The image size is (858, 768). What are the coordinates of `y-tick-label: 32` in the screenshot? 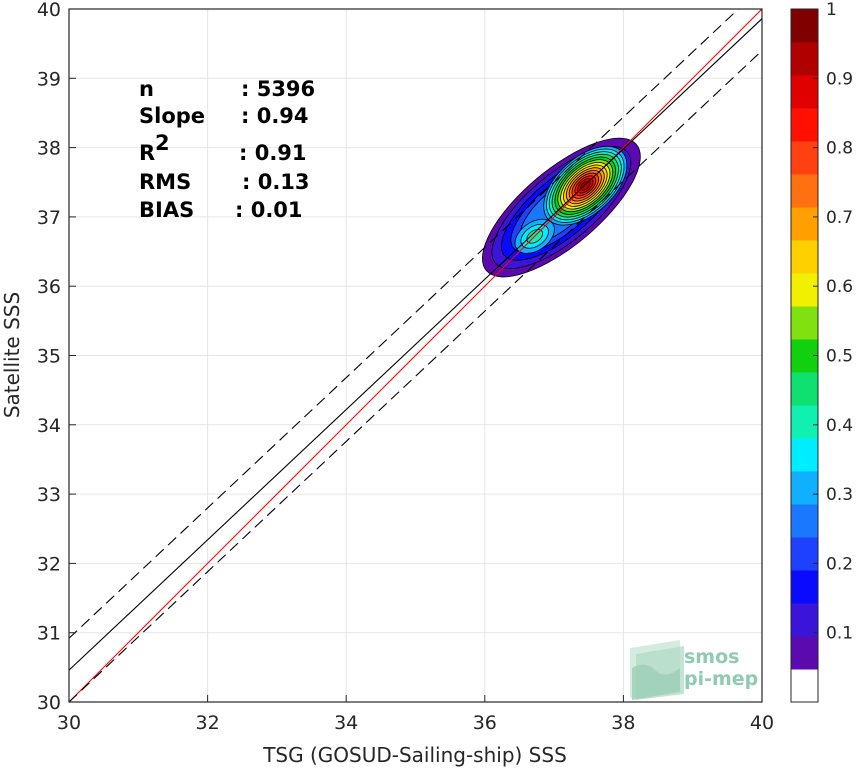 It's located at (49, 564).